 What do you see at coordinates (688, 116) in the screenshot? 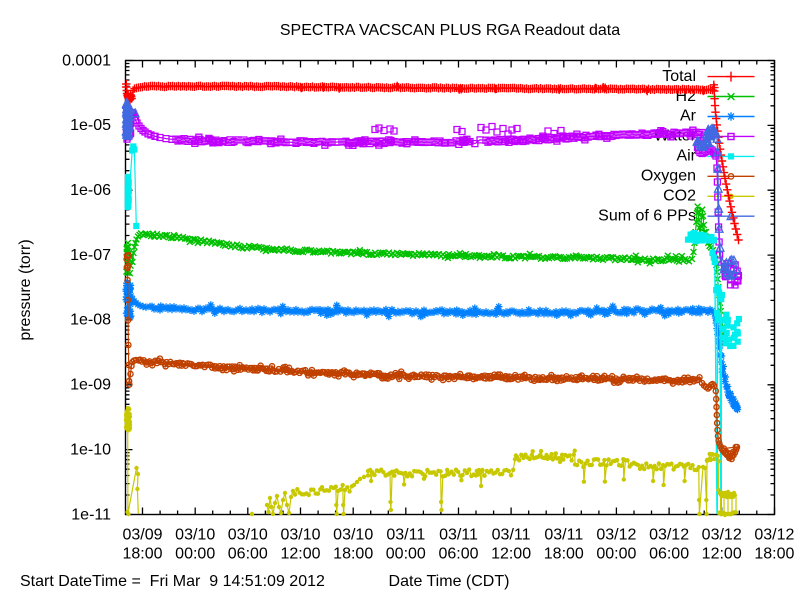
I see `svg-text: Ar` at bounding box center [688, 116].